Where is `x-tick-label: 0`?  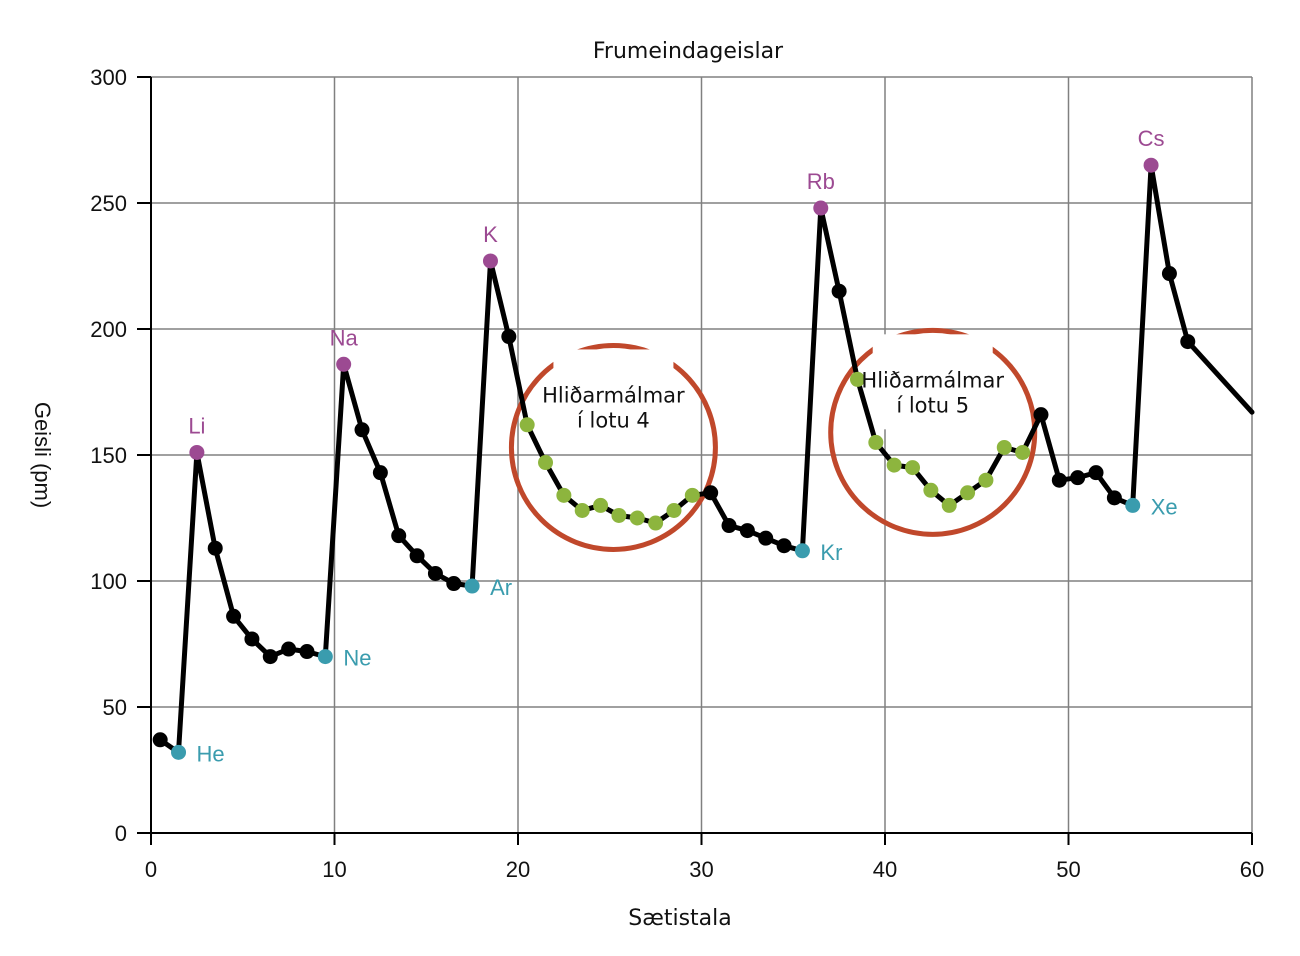
x-tick-label: 0 is located at coordinates (151, 869).